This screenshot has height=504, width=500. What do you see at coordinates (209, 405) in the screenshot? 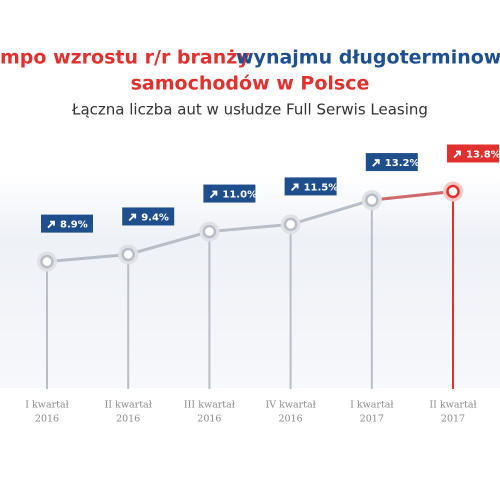
I see `x-tick-label: III kwartał` at bounding box center [209, 405].